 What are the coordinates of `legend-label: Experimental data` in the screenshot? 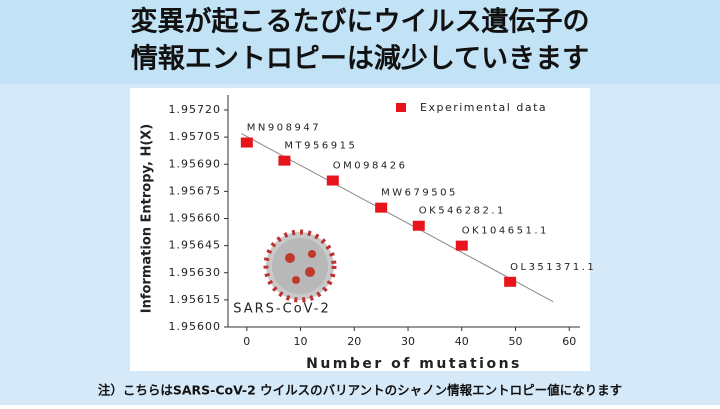 It's located at (483, 107).